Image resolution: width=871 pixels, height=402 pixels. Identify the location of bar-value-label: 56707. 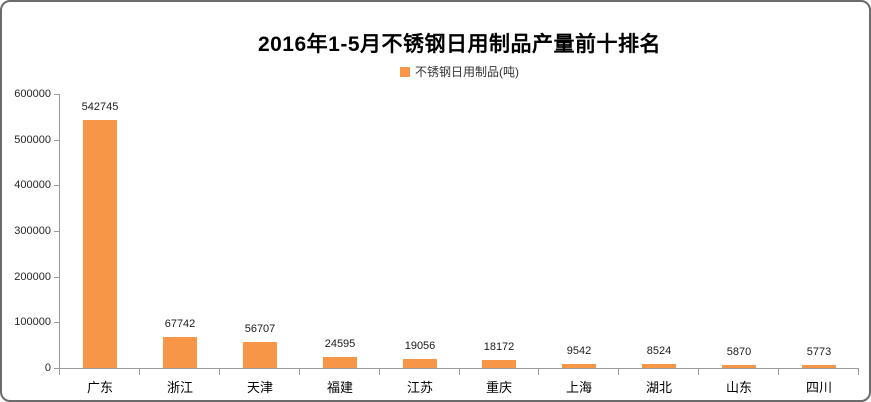
(260, 329).